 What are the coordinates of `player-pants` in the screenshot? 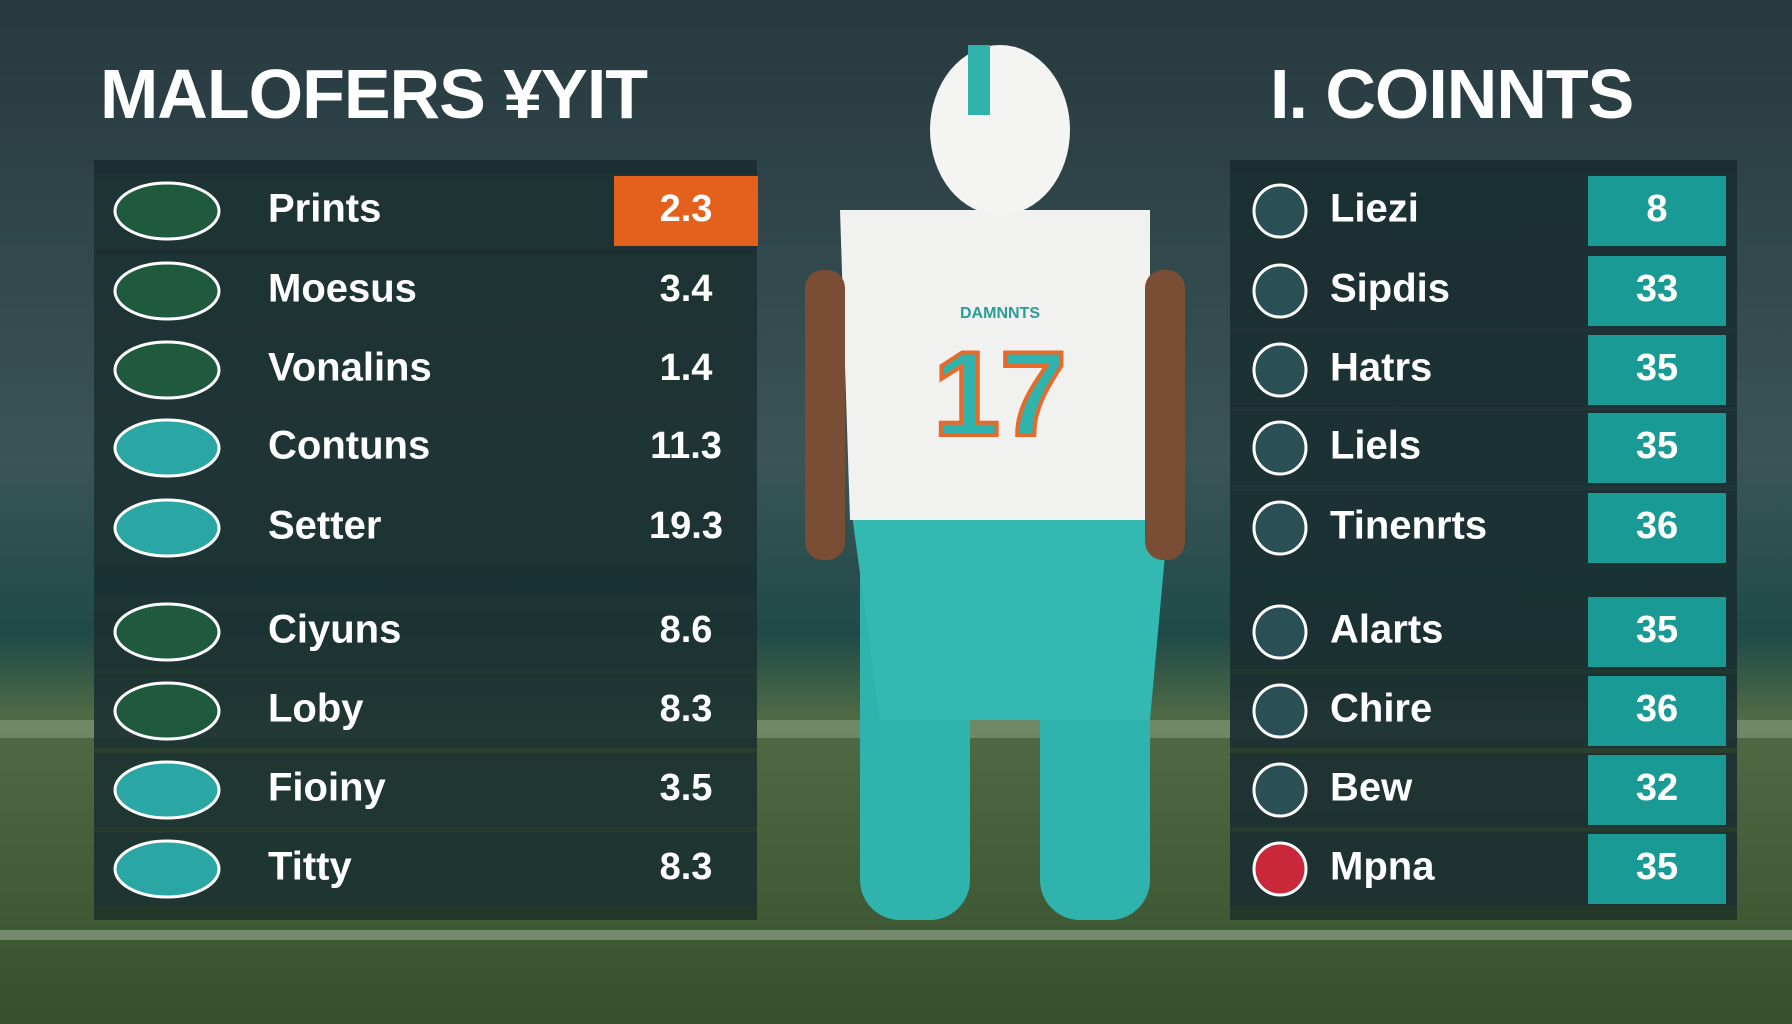 It's located at (1010, 610).